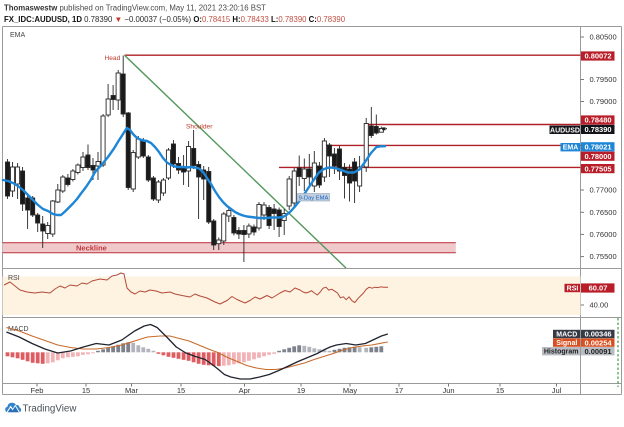  What do you see at coordinates (603, 234) in the screenshot?
I see `svg-text: 0.76000` at bounding box center [603, 234].